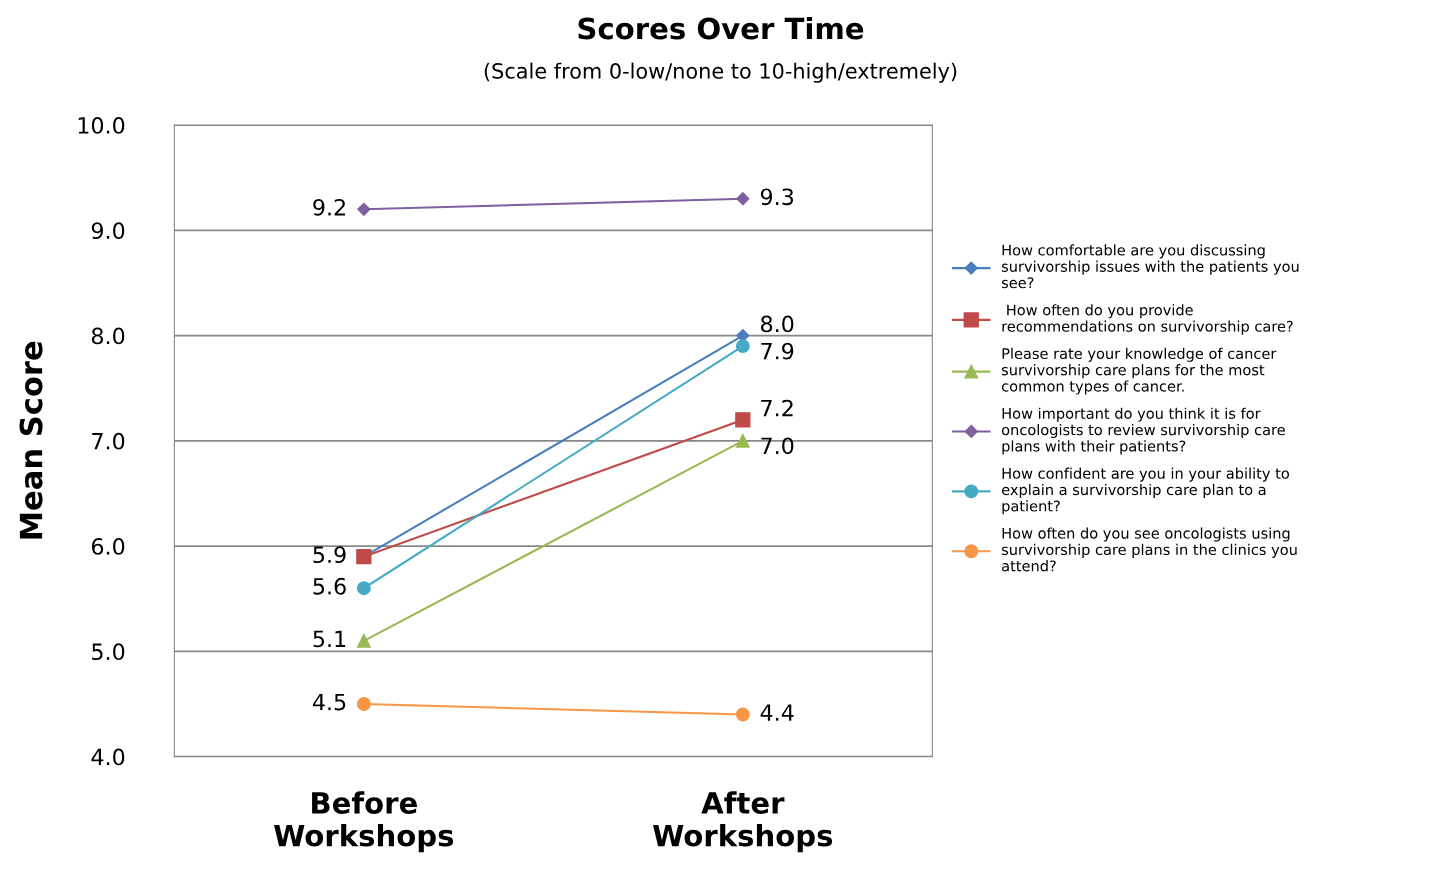 Image resolution: width=1441 pixels, height=887 pixels. I want to click on y-tick-label: 10.0, so click(101, 125).